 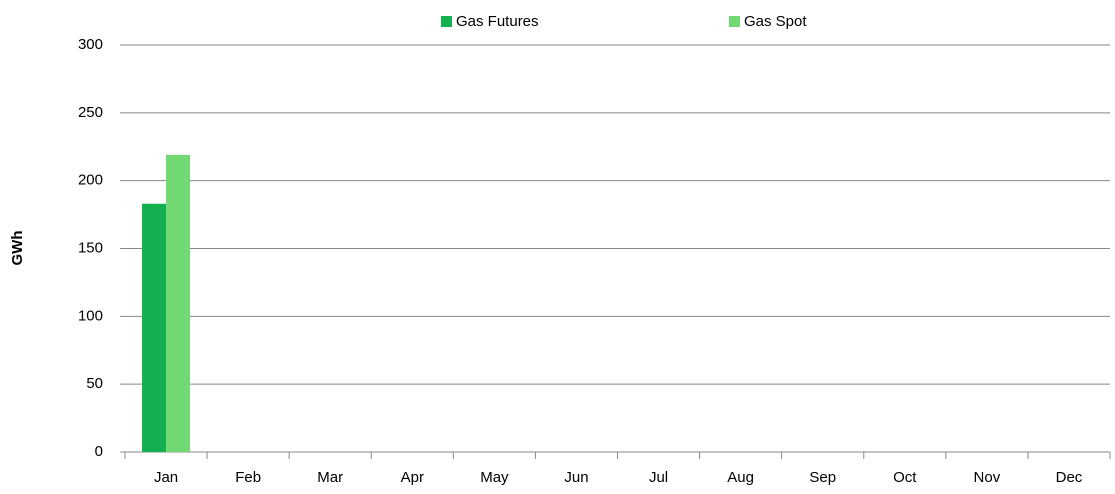 What do you see at coordinates (497, 21) in the screenshot?
I see `legend-label: Gas Futures` at bounding box center [497, 21].